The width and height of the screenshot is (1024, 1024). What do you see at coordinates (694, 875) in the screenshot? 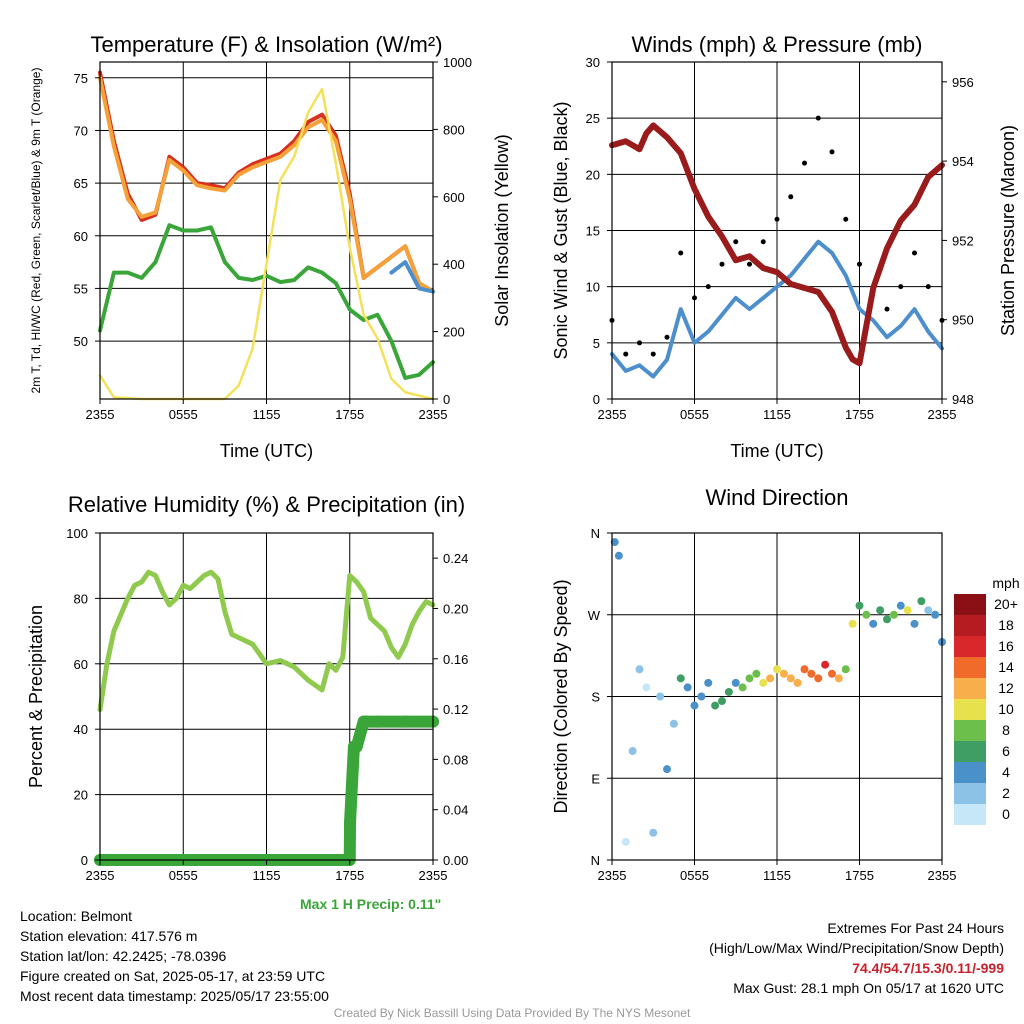
I see `x-tick-label: 0555` at bounding box center [694, 875].